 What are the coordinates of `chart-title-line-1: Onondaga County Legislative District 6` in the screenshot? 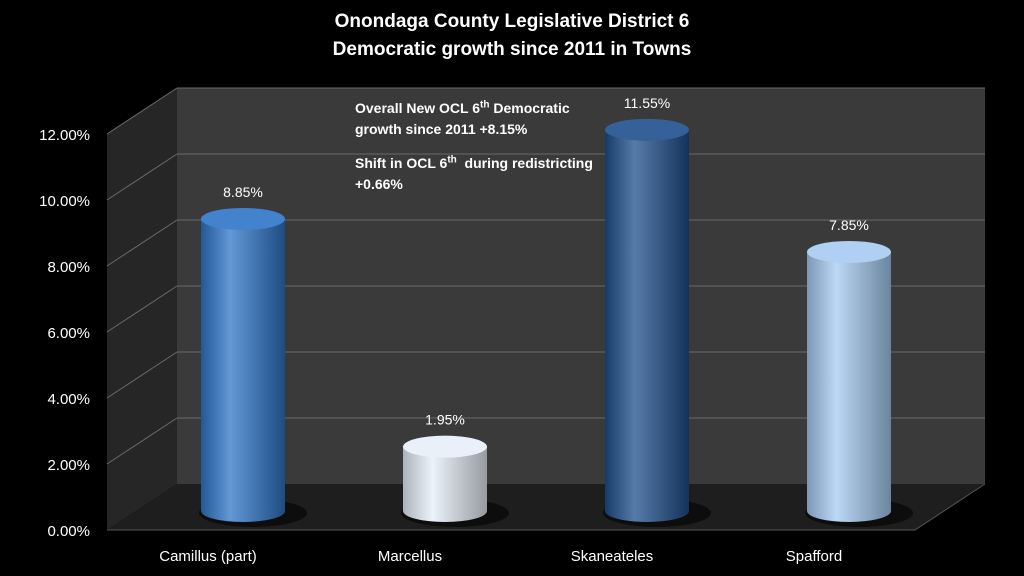 It's located at (512, 21).